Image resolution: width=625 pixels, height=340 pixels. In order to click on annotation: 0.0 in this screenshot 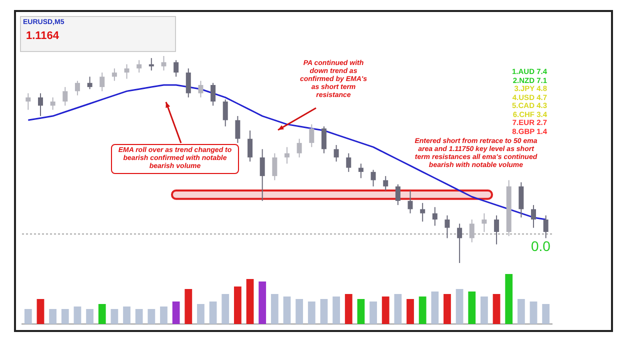, I will do `click(540, 246)`.